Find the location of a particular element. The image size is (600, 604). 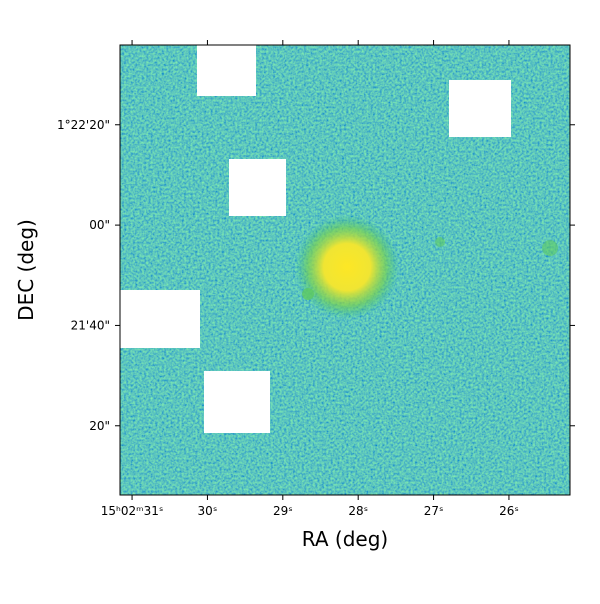

x-tick-label: 26ˢ is located at coordinates (509, 511).